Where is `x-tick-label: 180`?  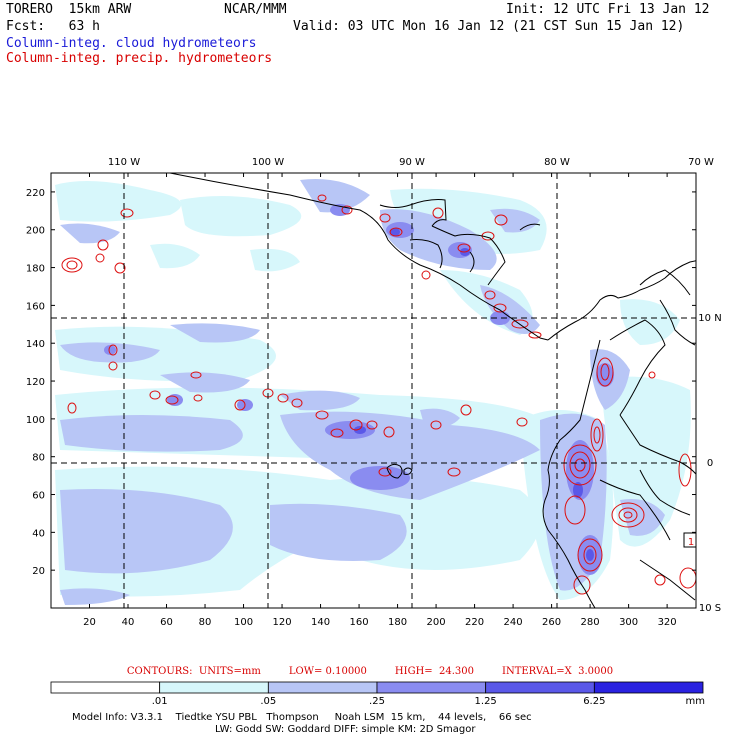
x-tick-label: 180 is located at coordinates (397, 622).